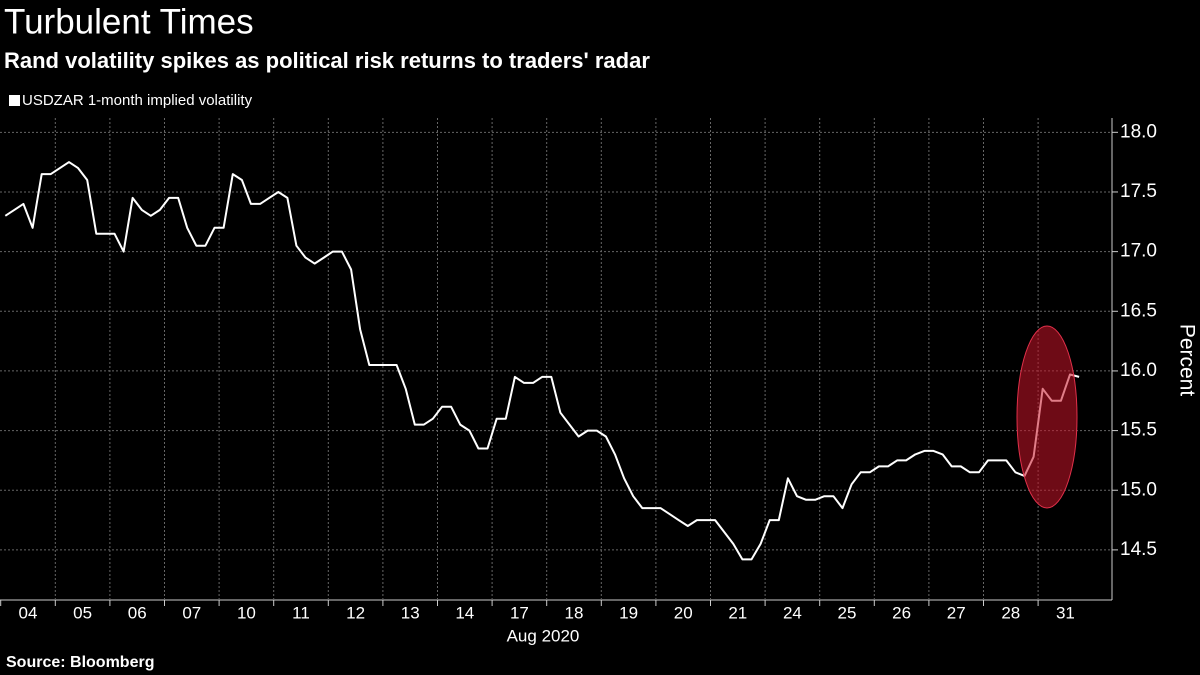 The width and height of the screenshot is (1200, 675). Describe the element at coordinates (901, 612) in the screenshot. I see `x-tick-label: 26` at that location.